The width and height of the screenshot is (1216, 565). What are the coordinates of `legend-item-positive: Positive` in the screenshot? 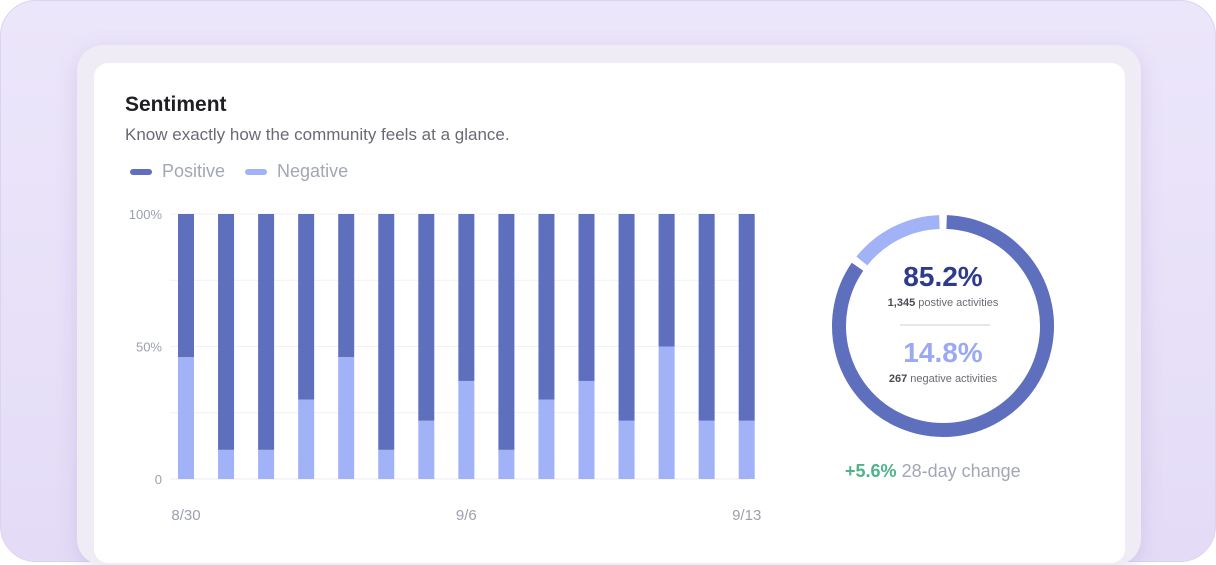 It's located at (177, 171).